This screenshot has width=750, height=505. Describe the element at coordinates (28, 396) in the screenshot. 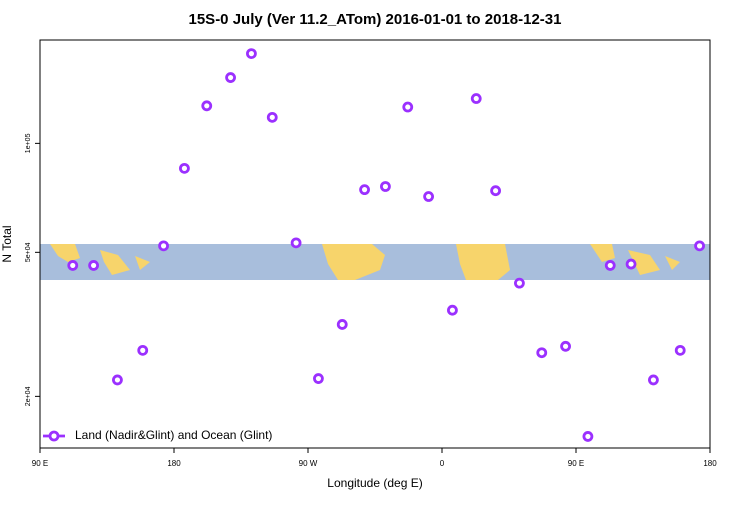

I see `y-tick-label: 2e+04` at that location.